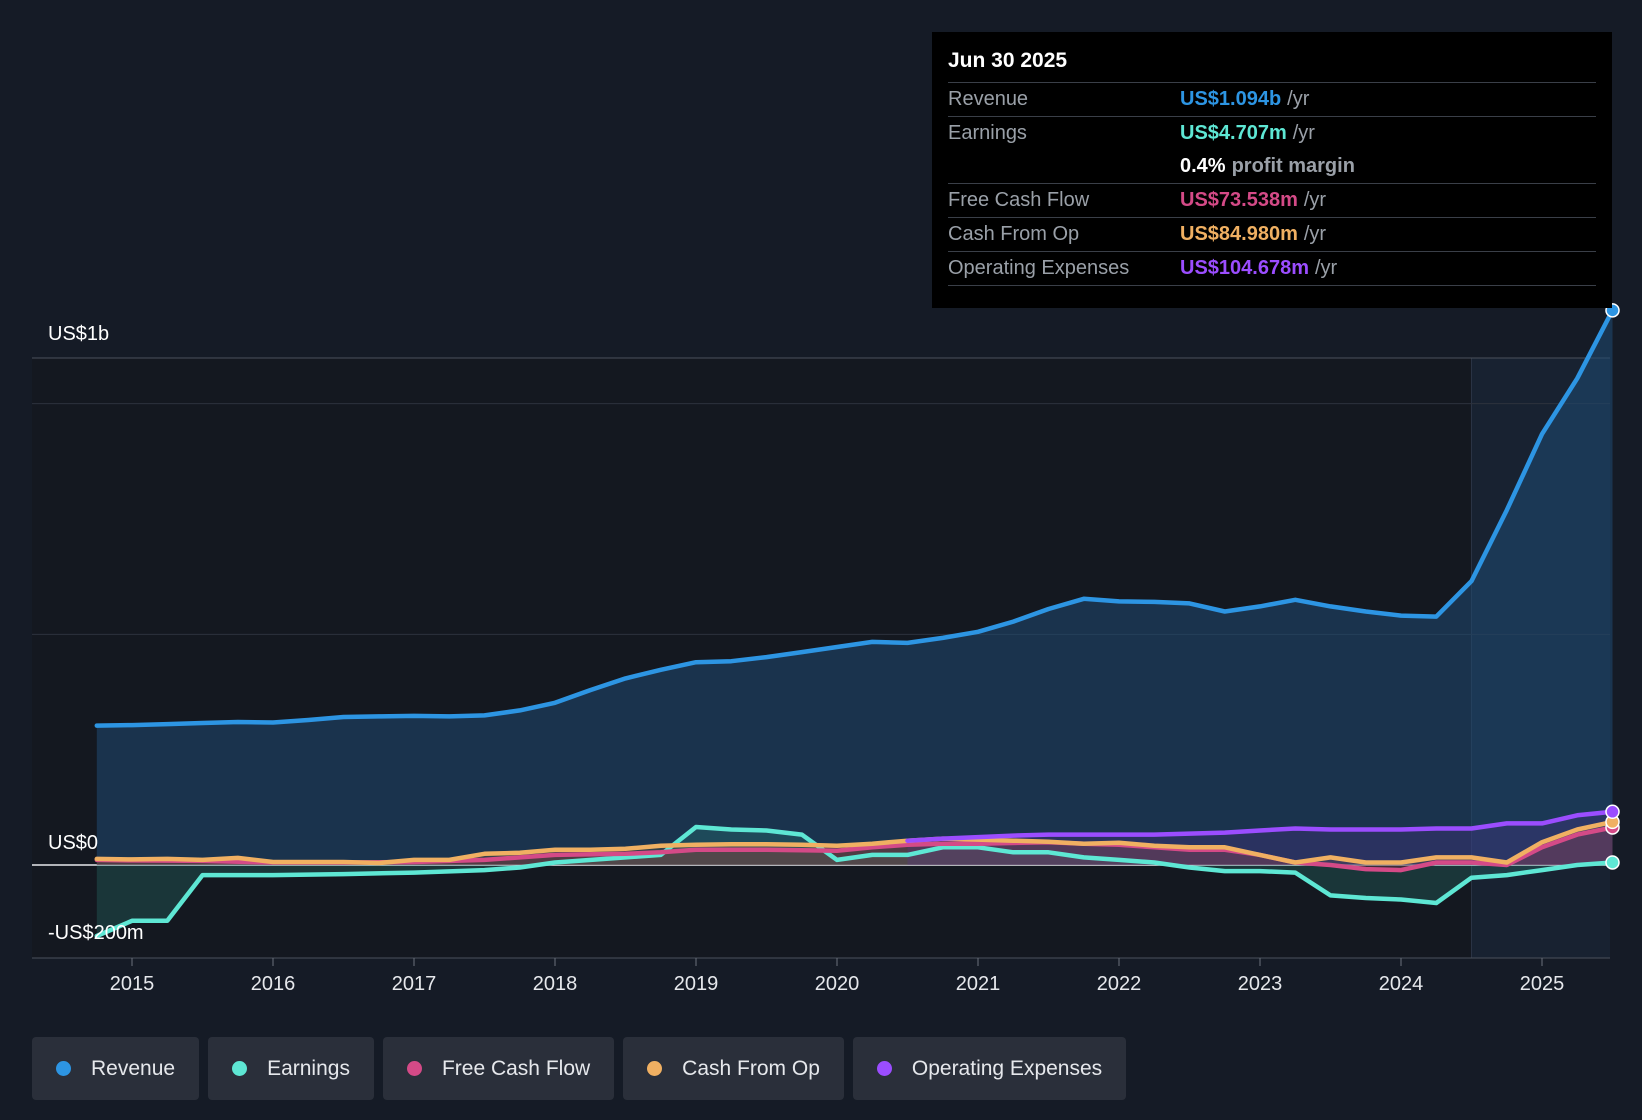  Describe the element at coordinates (78, 334) in the screenshot. I see `y-tick-label: US$1b` at that location.